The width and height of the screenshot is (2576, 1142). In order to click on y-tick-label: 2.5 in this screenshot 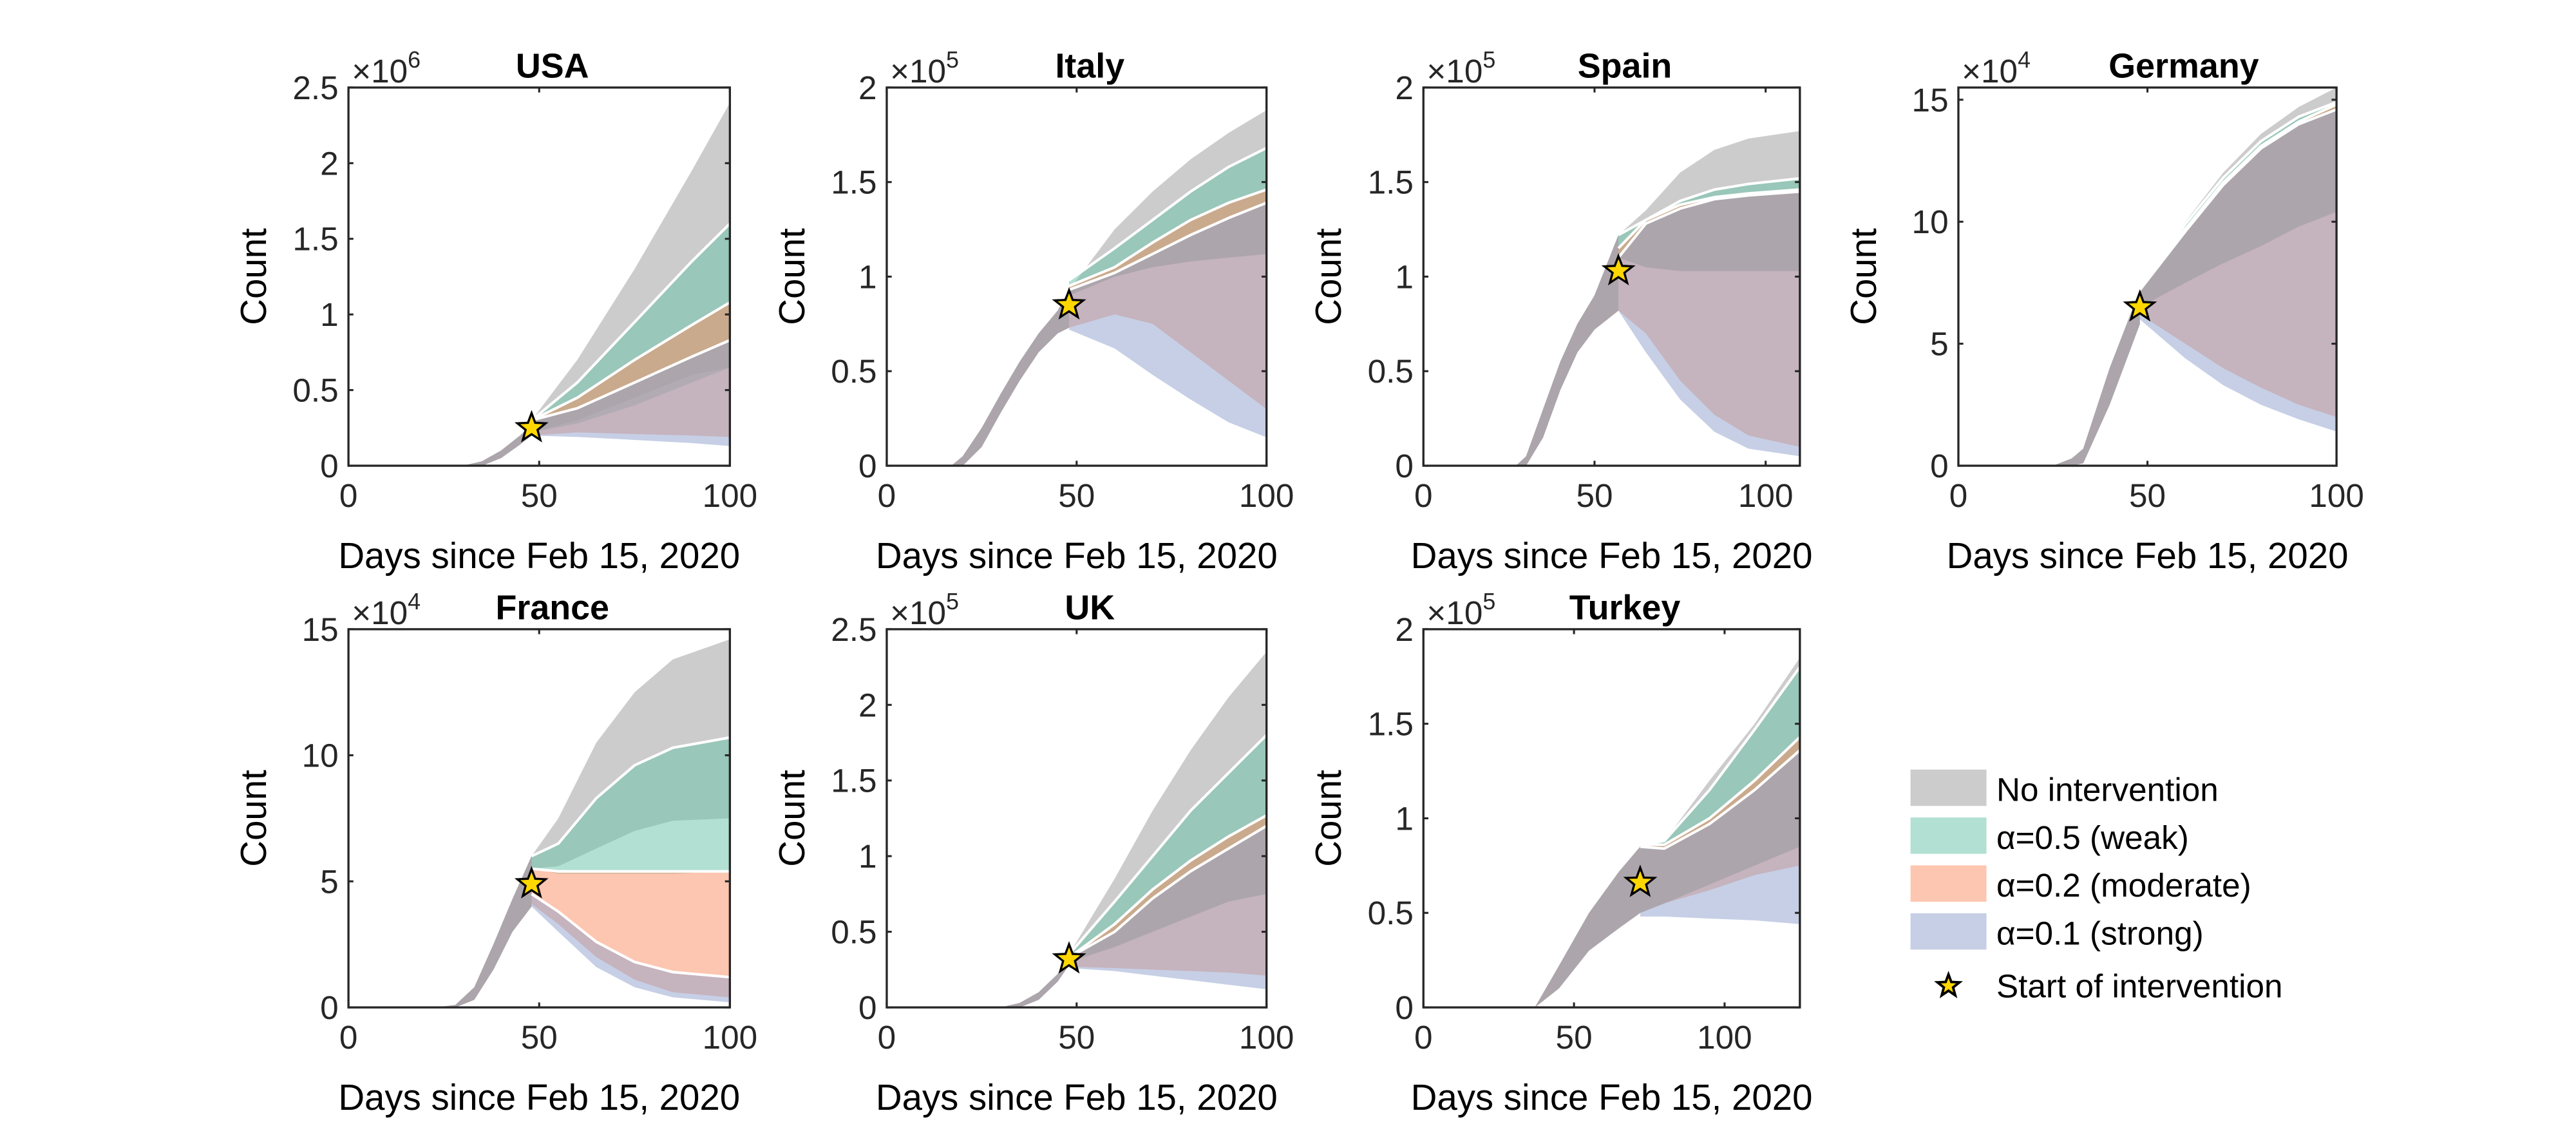, I will do `click(853, 629)`.